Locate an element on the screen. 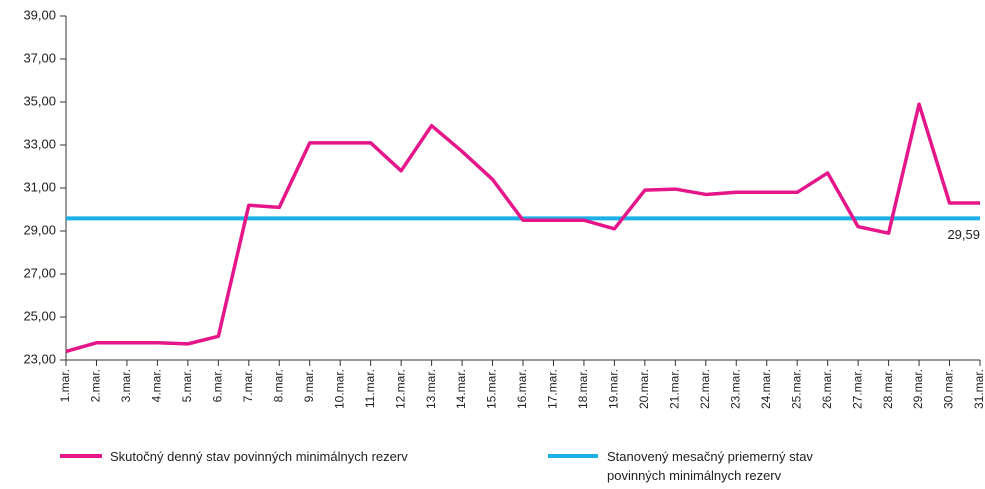 The image size is (985, 489). x-tick-label: 27.mar. is located at coordinates (857, 389).